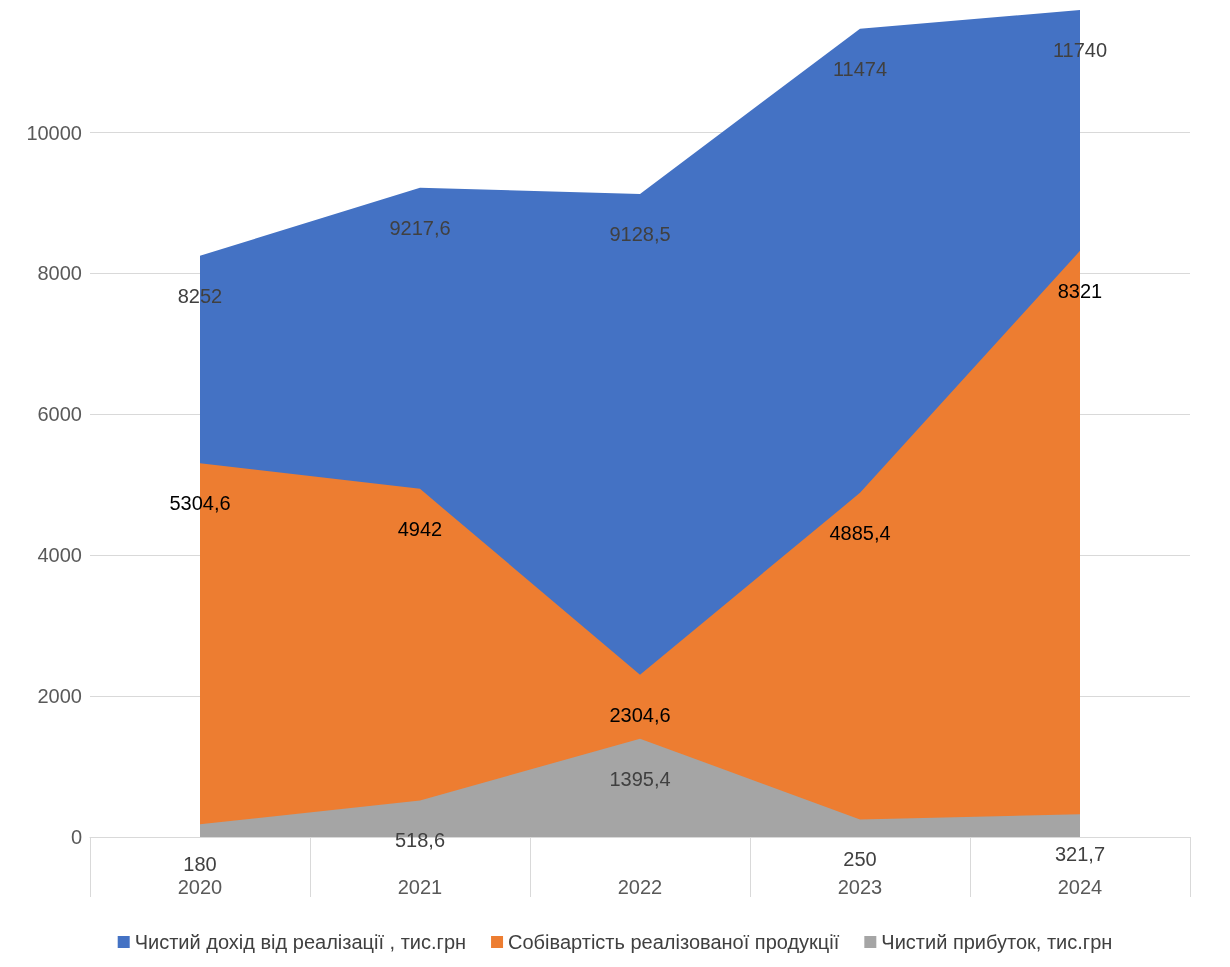 Image resolution: width=1230 pixels, height=967 pixels. Describe the element at coordinates (1080, 854) in the screenshot. I see `data-label: 321,7` at that location.